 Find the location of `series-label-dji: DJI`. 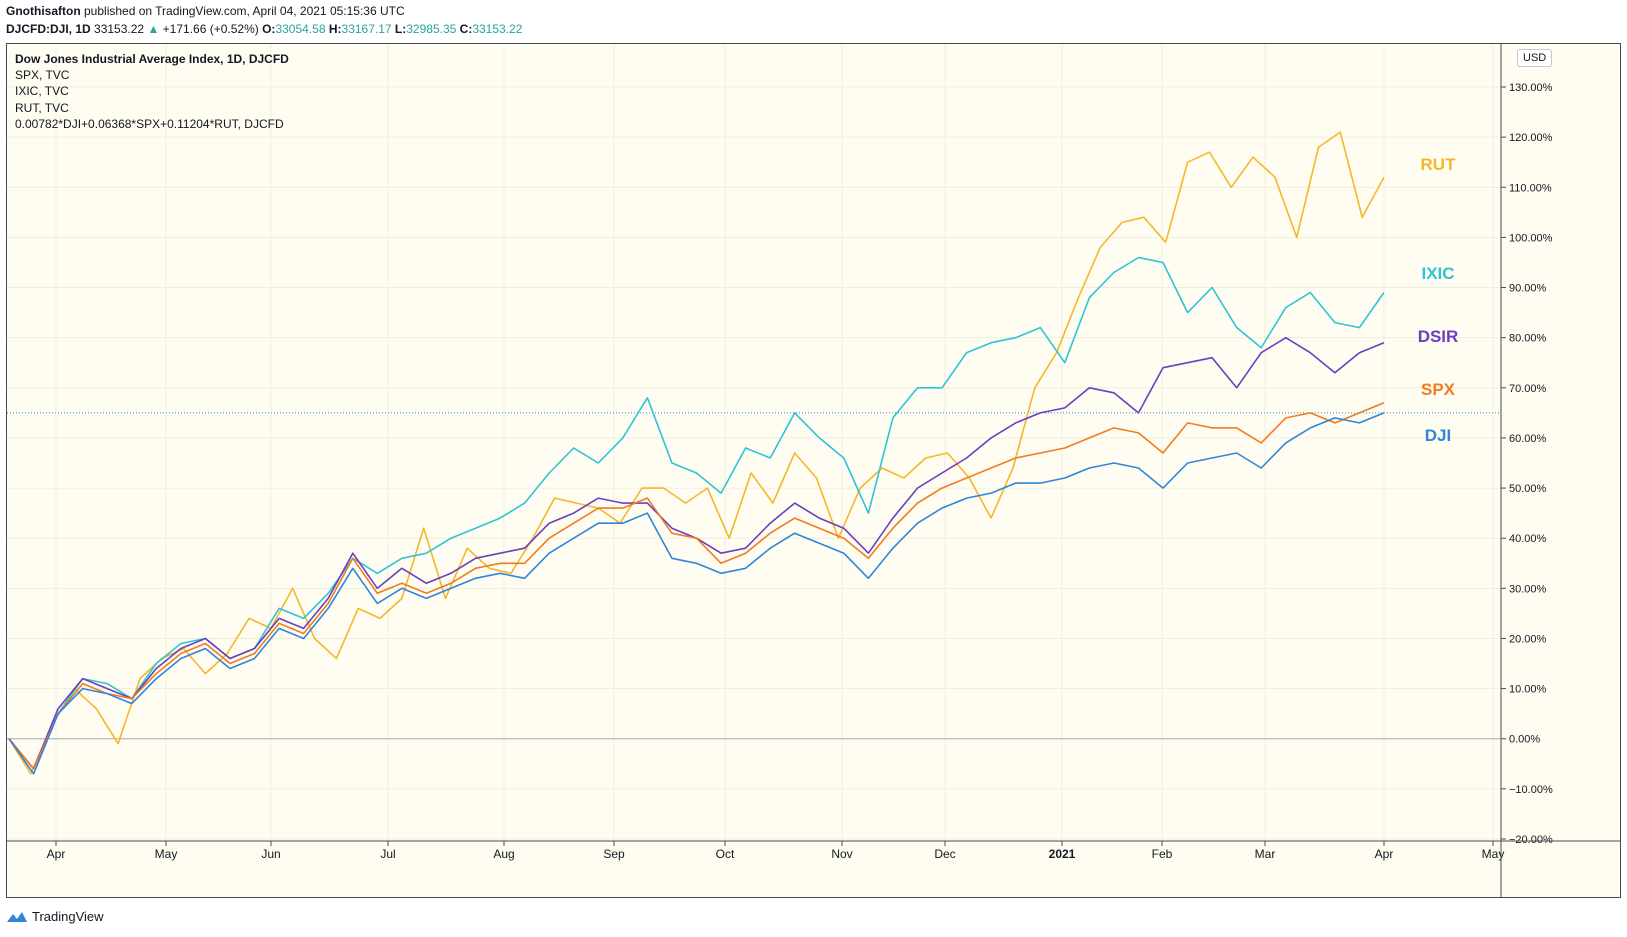

series-label-dji: DJI is located at coordinates (1438, 435).